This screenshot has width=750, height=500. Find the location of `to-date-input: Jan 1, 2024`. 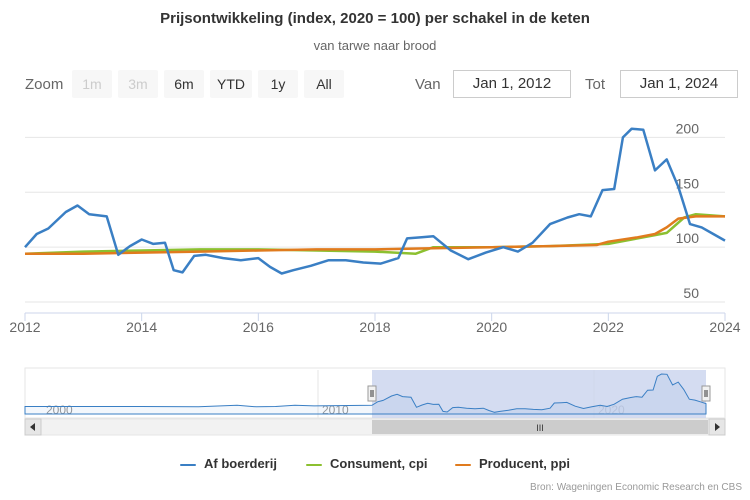

to-date-input: Jan 1, 2024 is located at coordinates (679, 84).